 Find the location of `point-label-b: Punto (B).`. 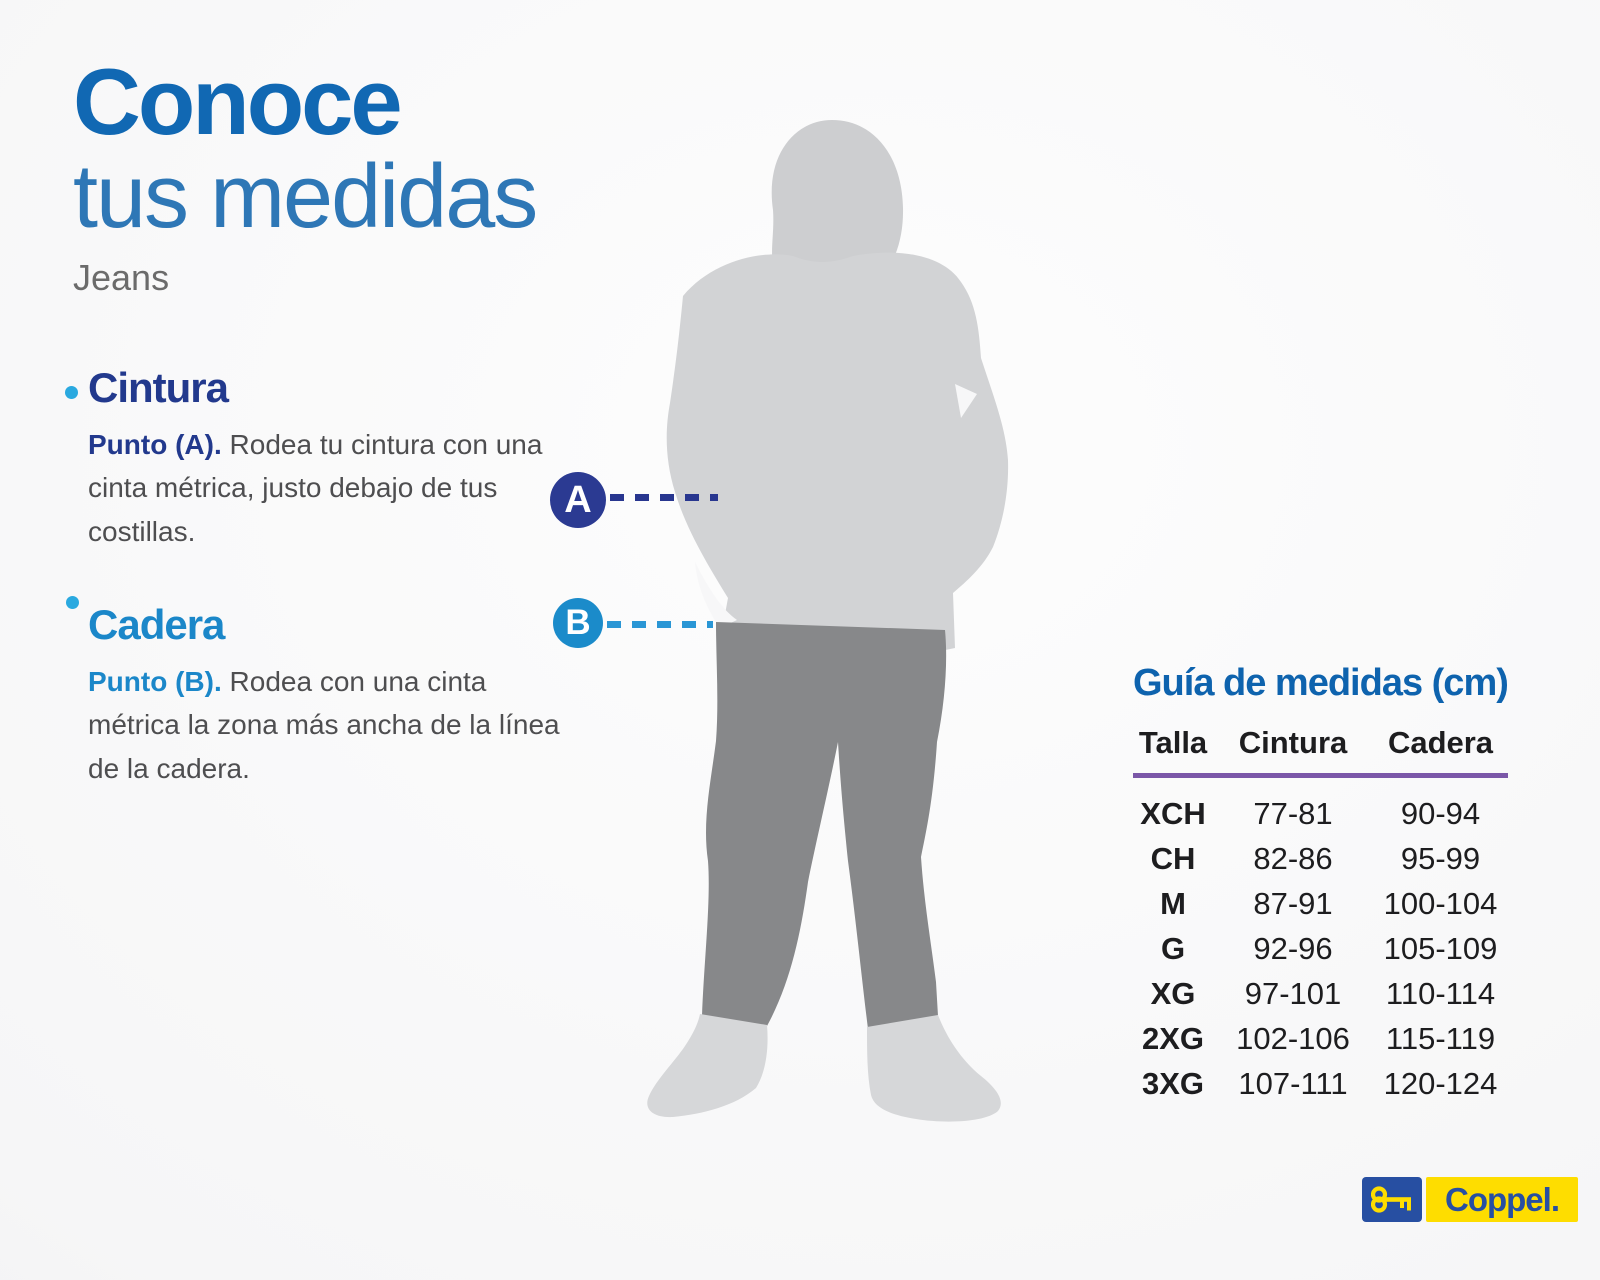

point-label-b: Punto (B). is located at coordinates (155, 681).